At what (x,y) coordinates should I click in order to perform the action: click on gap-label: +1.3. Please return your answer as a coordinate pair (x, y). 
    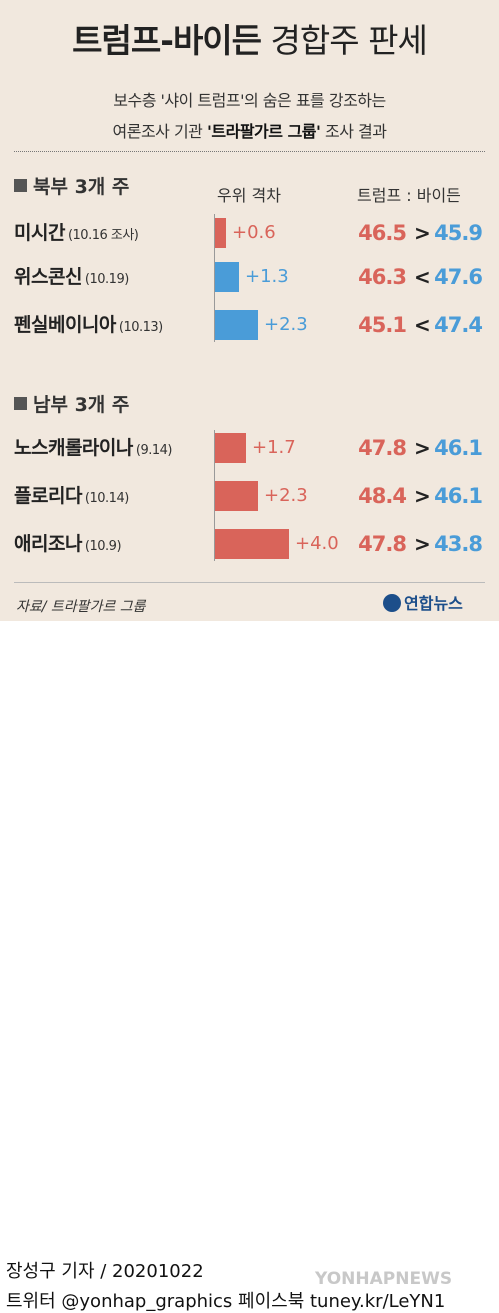
    Looking at the image, I should click on (267, 276).